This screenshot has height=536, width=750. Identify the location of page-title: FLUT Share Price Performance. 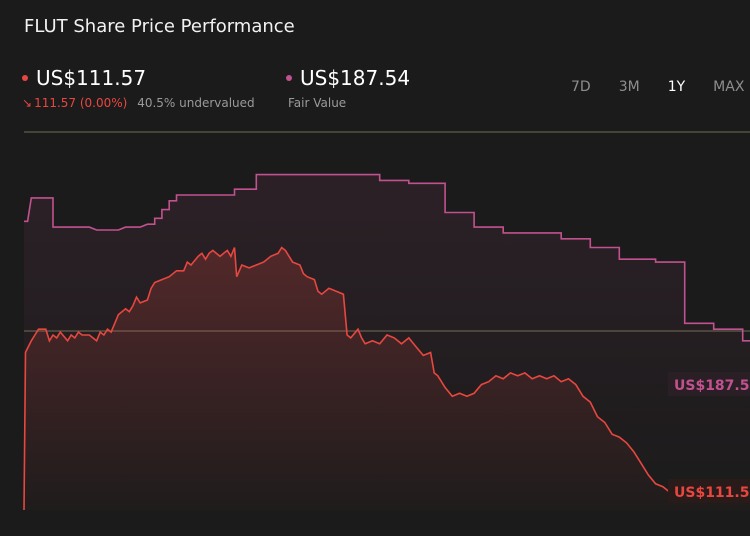
(159, 26).